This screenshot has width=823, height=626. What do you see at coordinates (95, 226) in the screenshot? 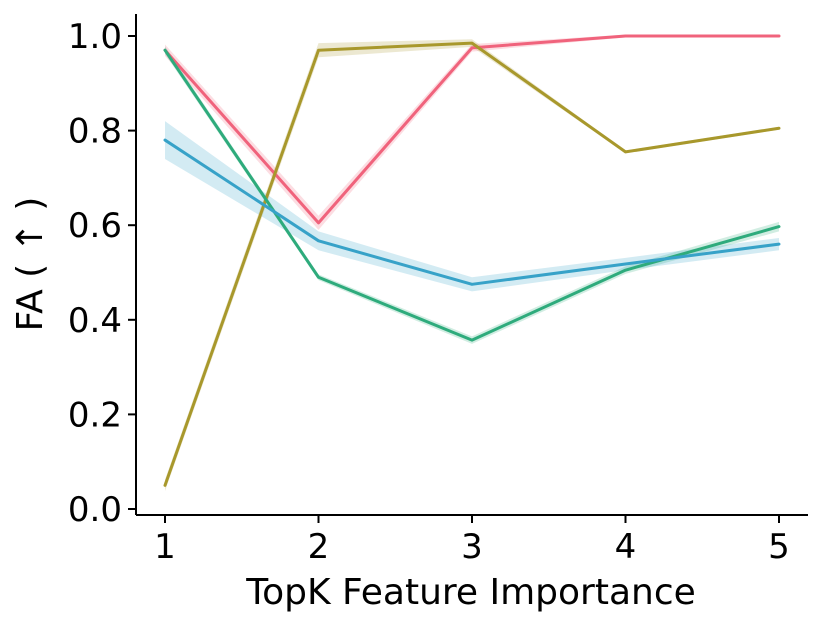
I see `y-tick-label: 0.6` at bounding box center [95, 226].